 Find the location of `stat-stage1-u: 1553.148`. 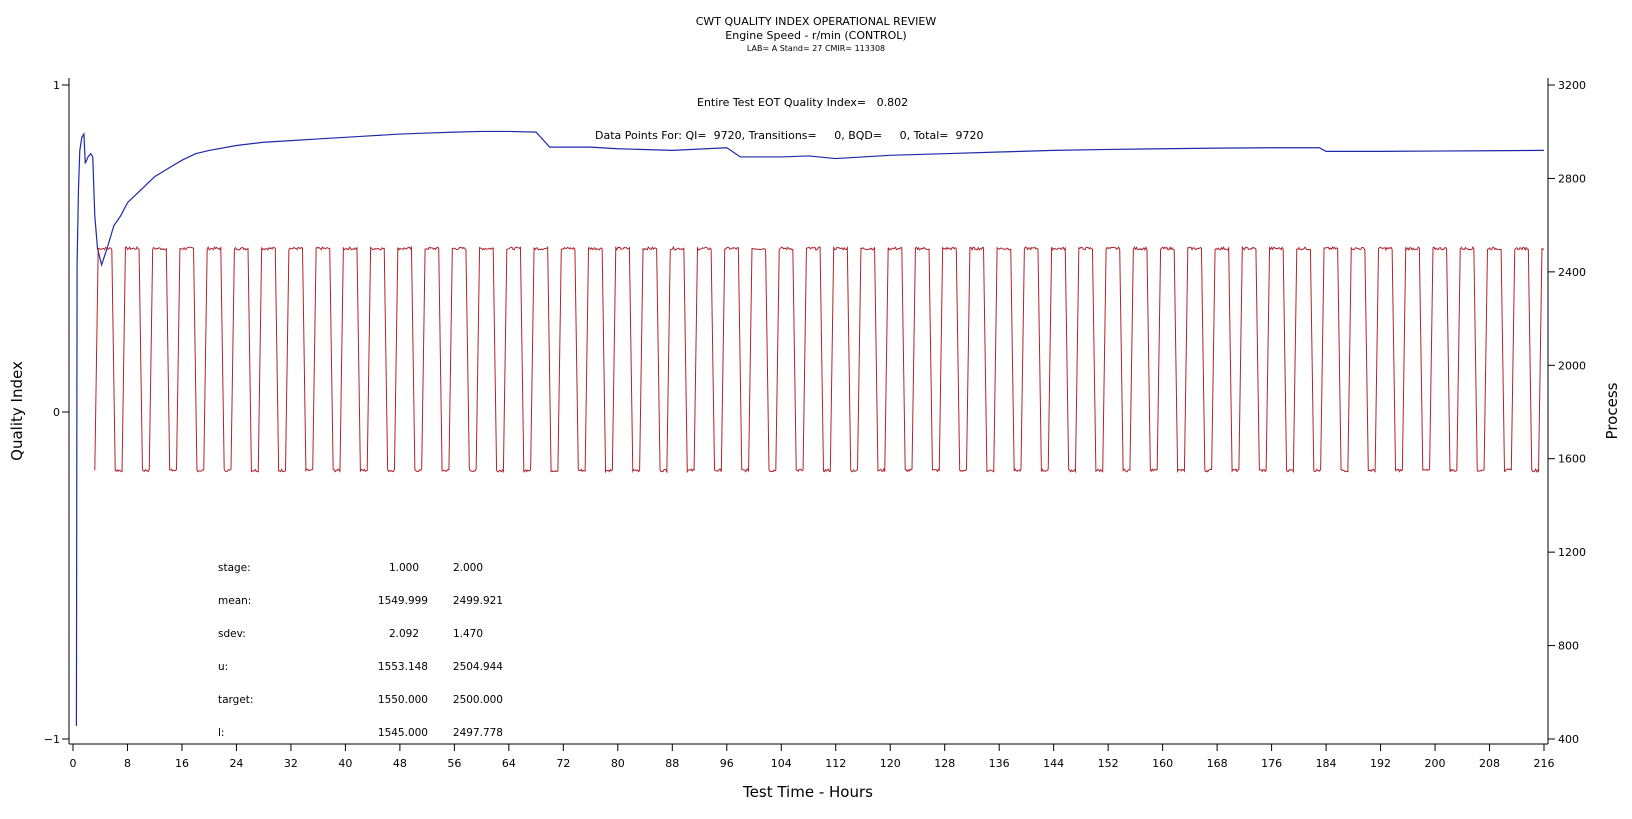

stat-stage1-u: 1553.148 is located at coordinates (403, 667).